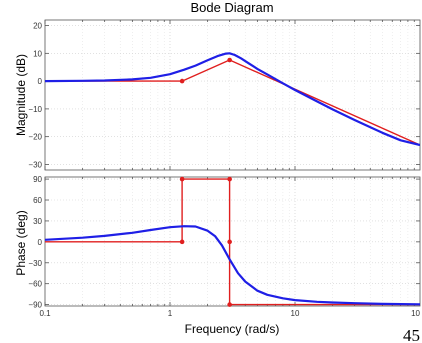 The width and height of the screenshot is (422, 343). What do you see at coordinates (37, 179) in the screenshot?
I see `phase-y-tick-label: 90` at bounding box center [37, 179].